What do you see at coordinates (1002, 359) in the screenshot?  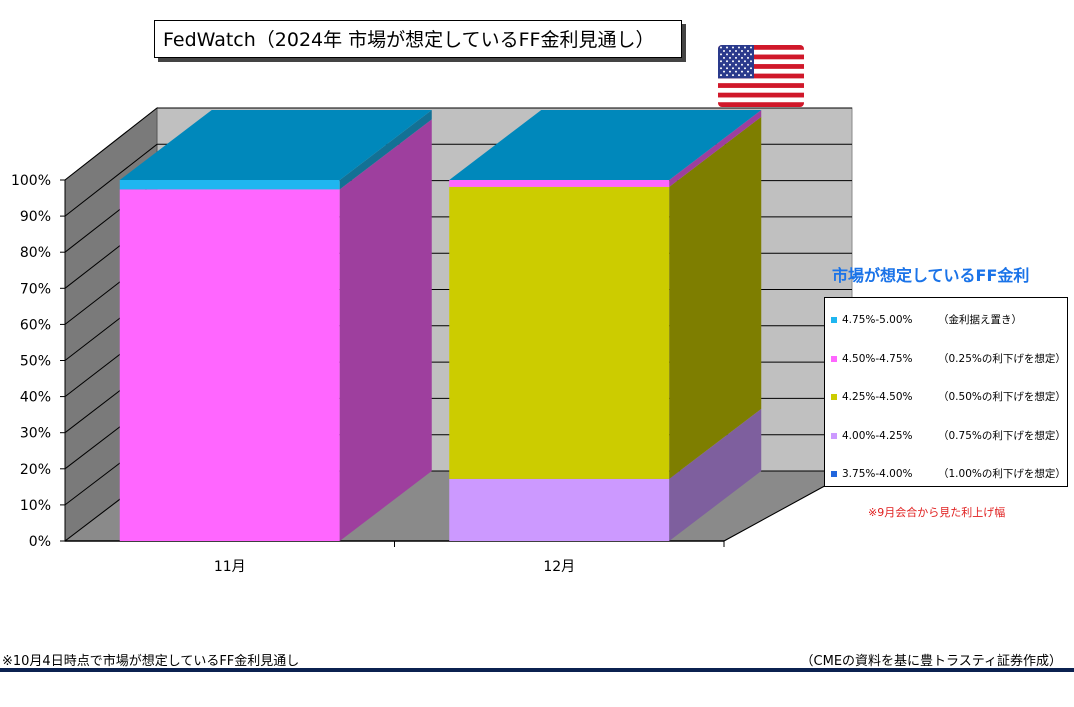 I see `legend-note: （0.25%の利下げを想定）` at bounding box center [1002, 359].